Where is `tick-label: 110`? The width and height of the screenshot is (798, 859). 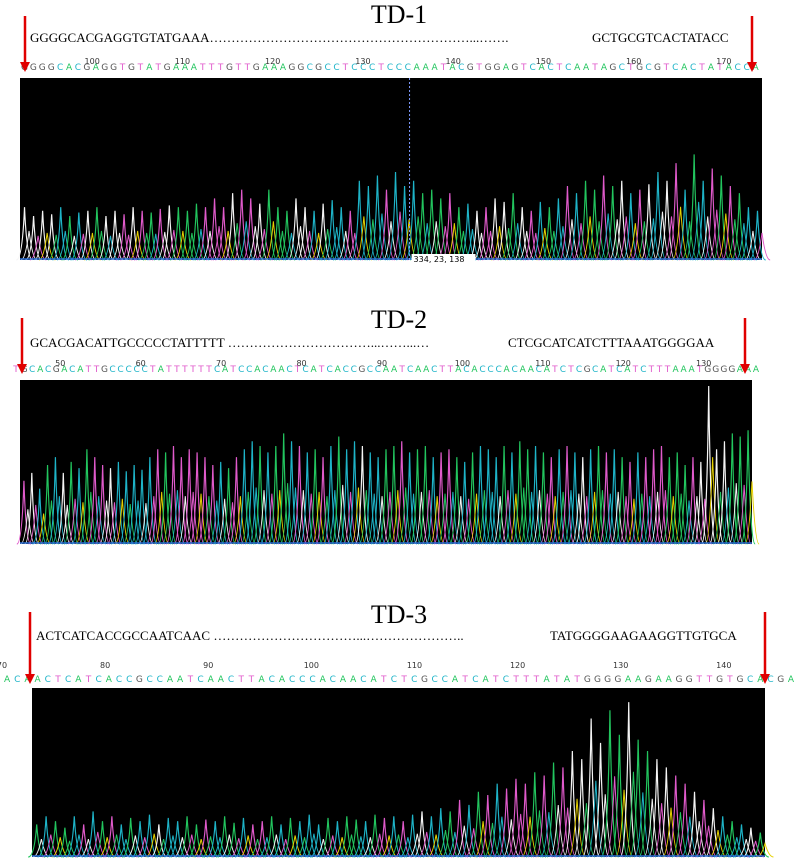 tick-label: 110 is located at coordinates (542, 363).